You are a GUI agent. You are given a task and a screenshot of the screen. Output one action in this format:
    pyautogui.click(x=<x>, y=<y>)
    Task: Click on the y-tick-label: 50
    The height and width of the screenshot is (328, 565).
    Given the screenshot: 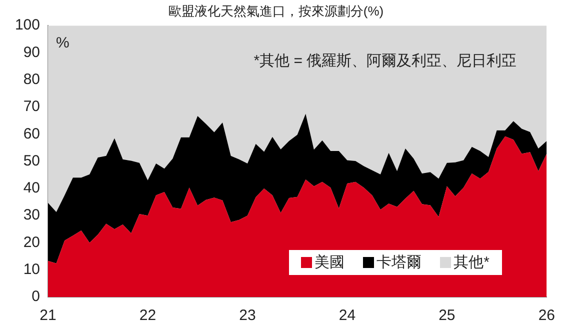 What is the action you would take?
    pyautogui.click(x=31, y=161)
    